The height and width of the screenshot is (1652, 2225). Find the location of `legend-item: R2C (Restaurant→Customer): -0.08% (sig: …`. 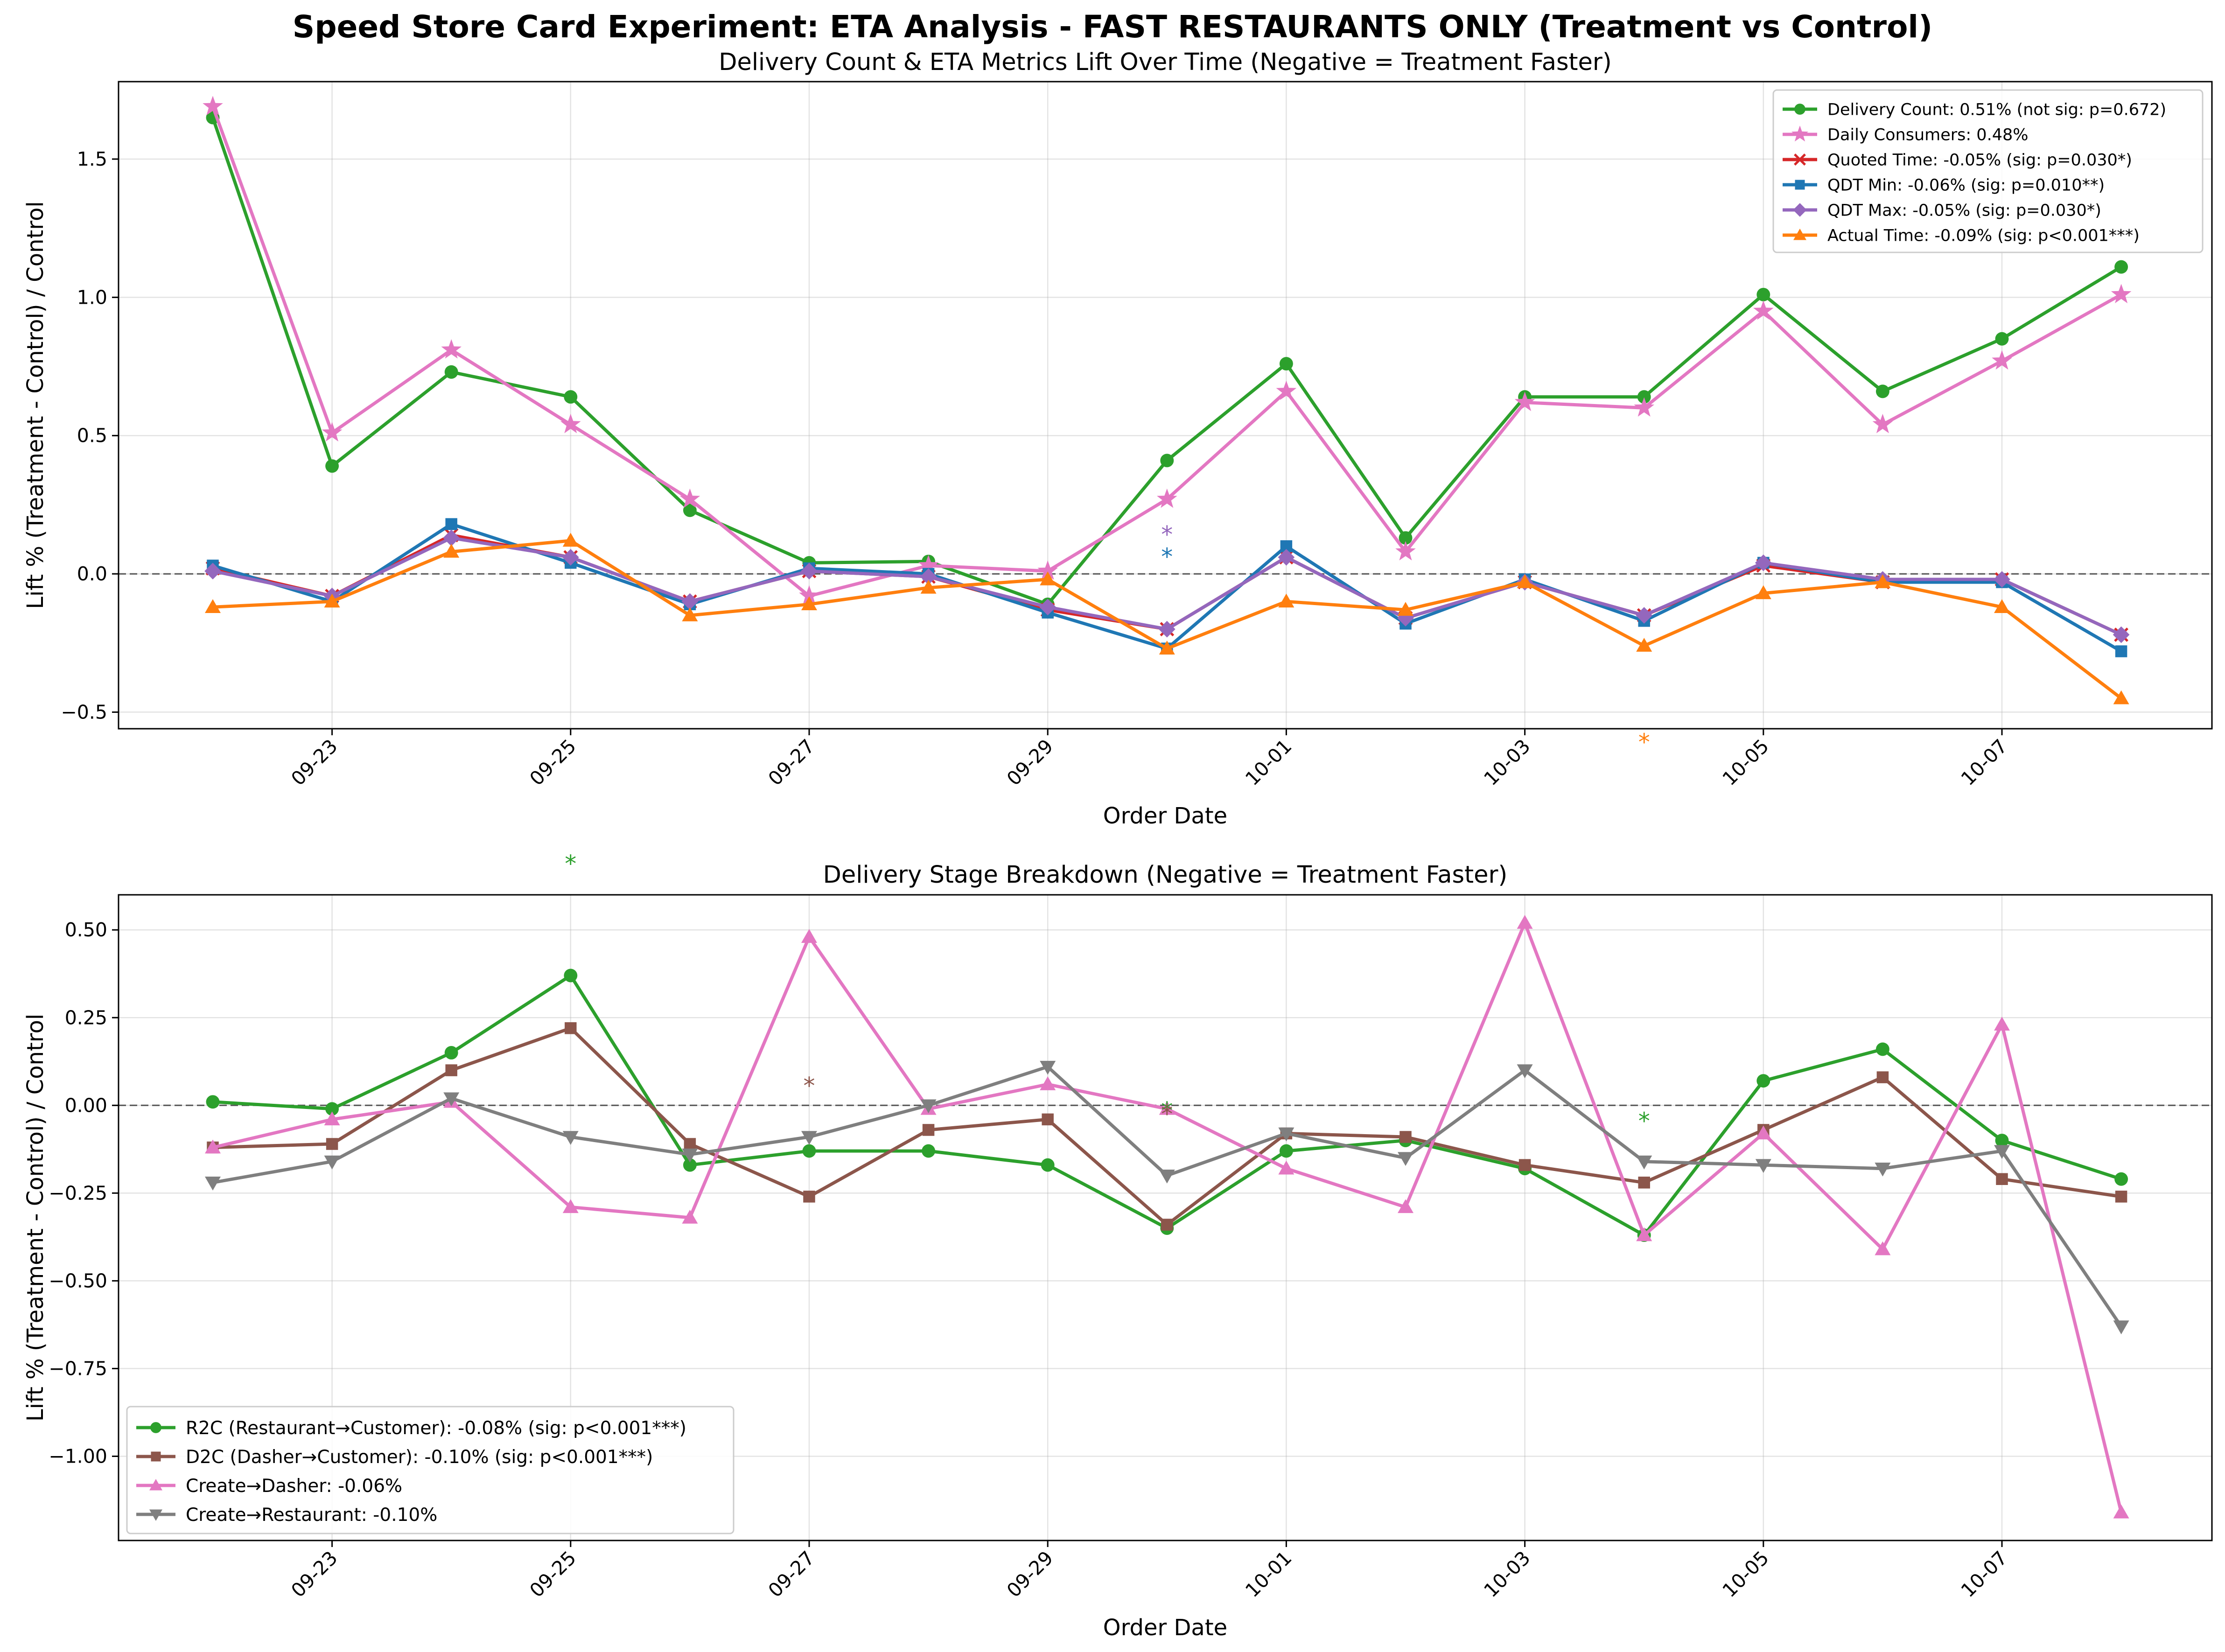

legend-item: R2C (Restaurant→Customer): -0.08% (sig: … is located at coordinates (411, 1429).